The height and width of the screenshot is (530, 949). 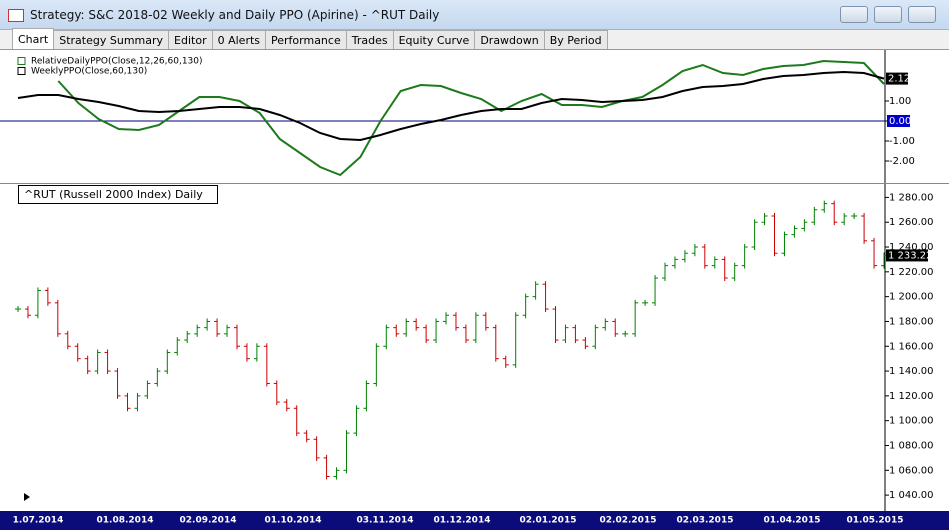 I want to click on y-tick-label: 1.00, so click(x=900, y=101).